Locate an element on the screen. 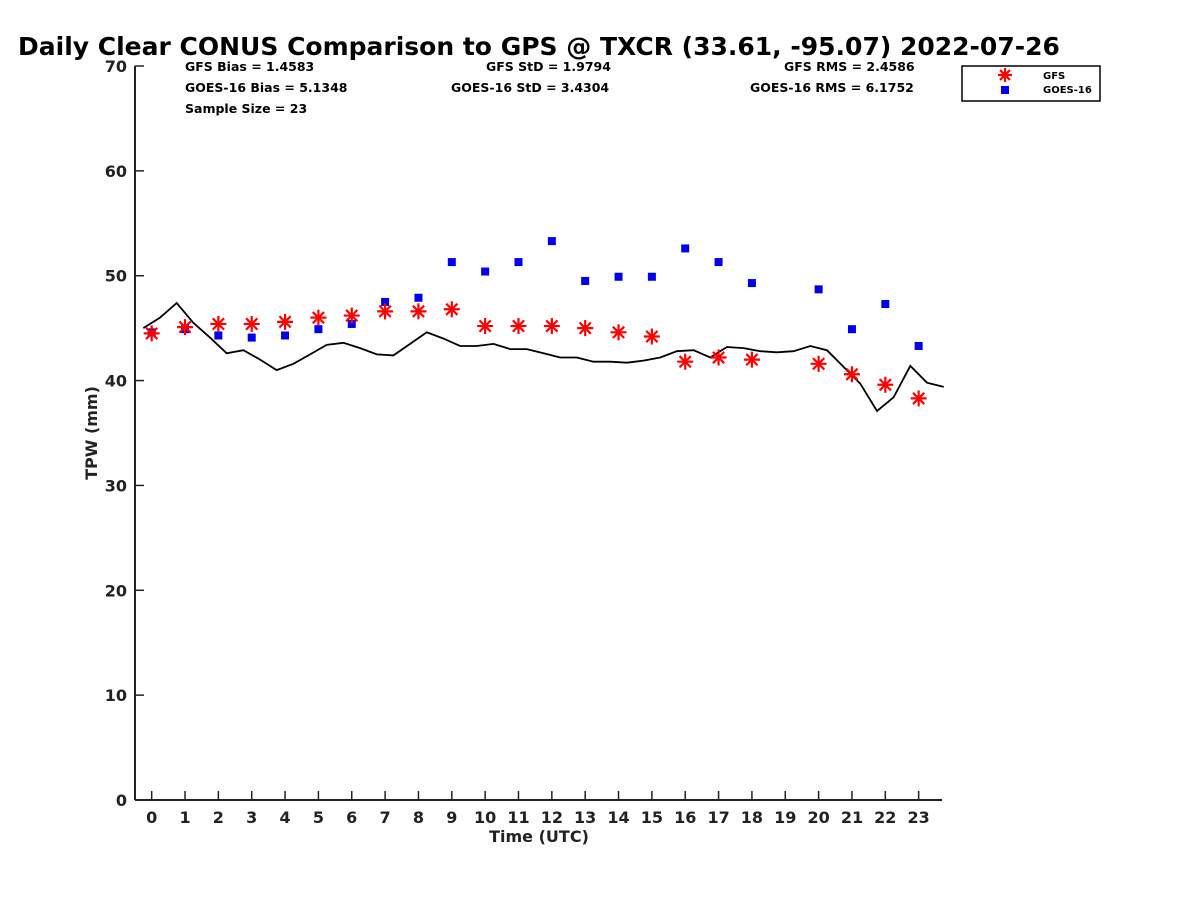 This screenshot has height=900, width=1200. legend-gfs-label: GFS is located at coordinates (1054, 76).